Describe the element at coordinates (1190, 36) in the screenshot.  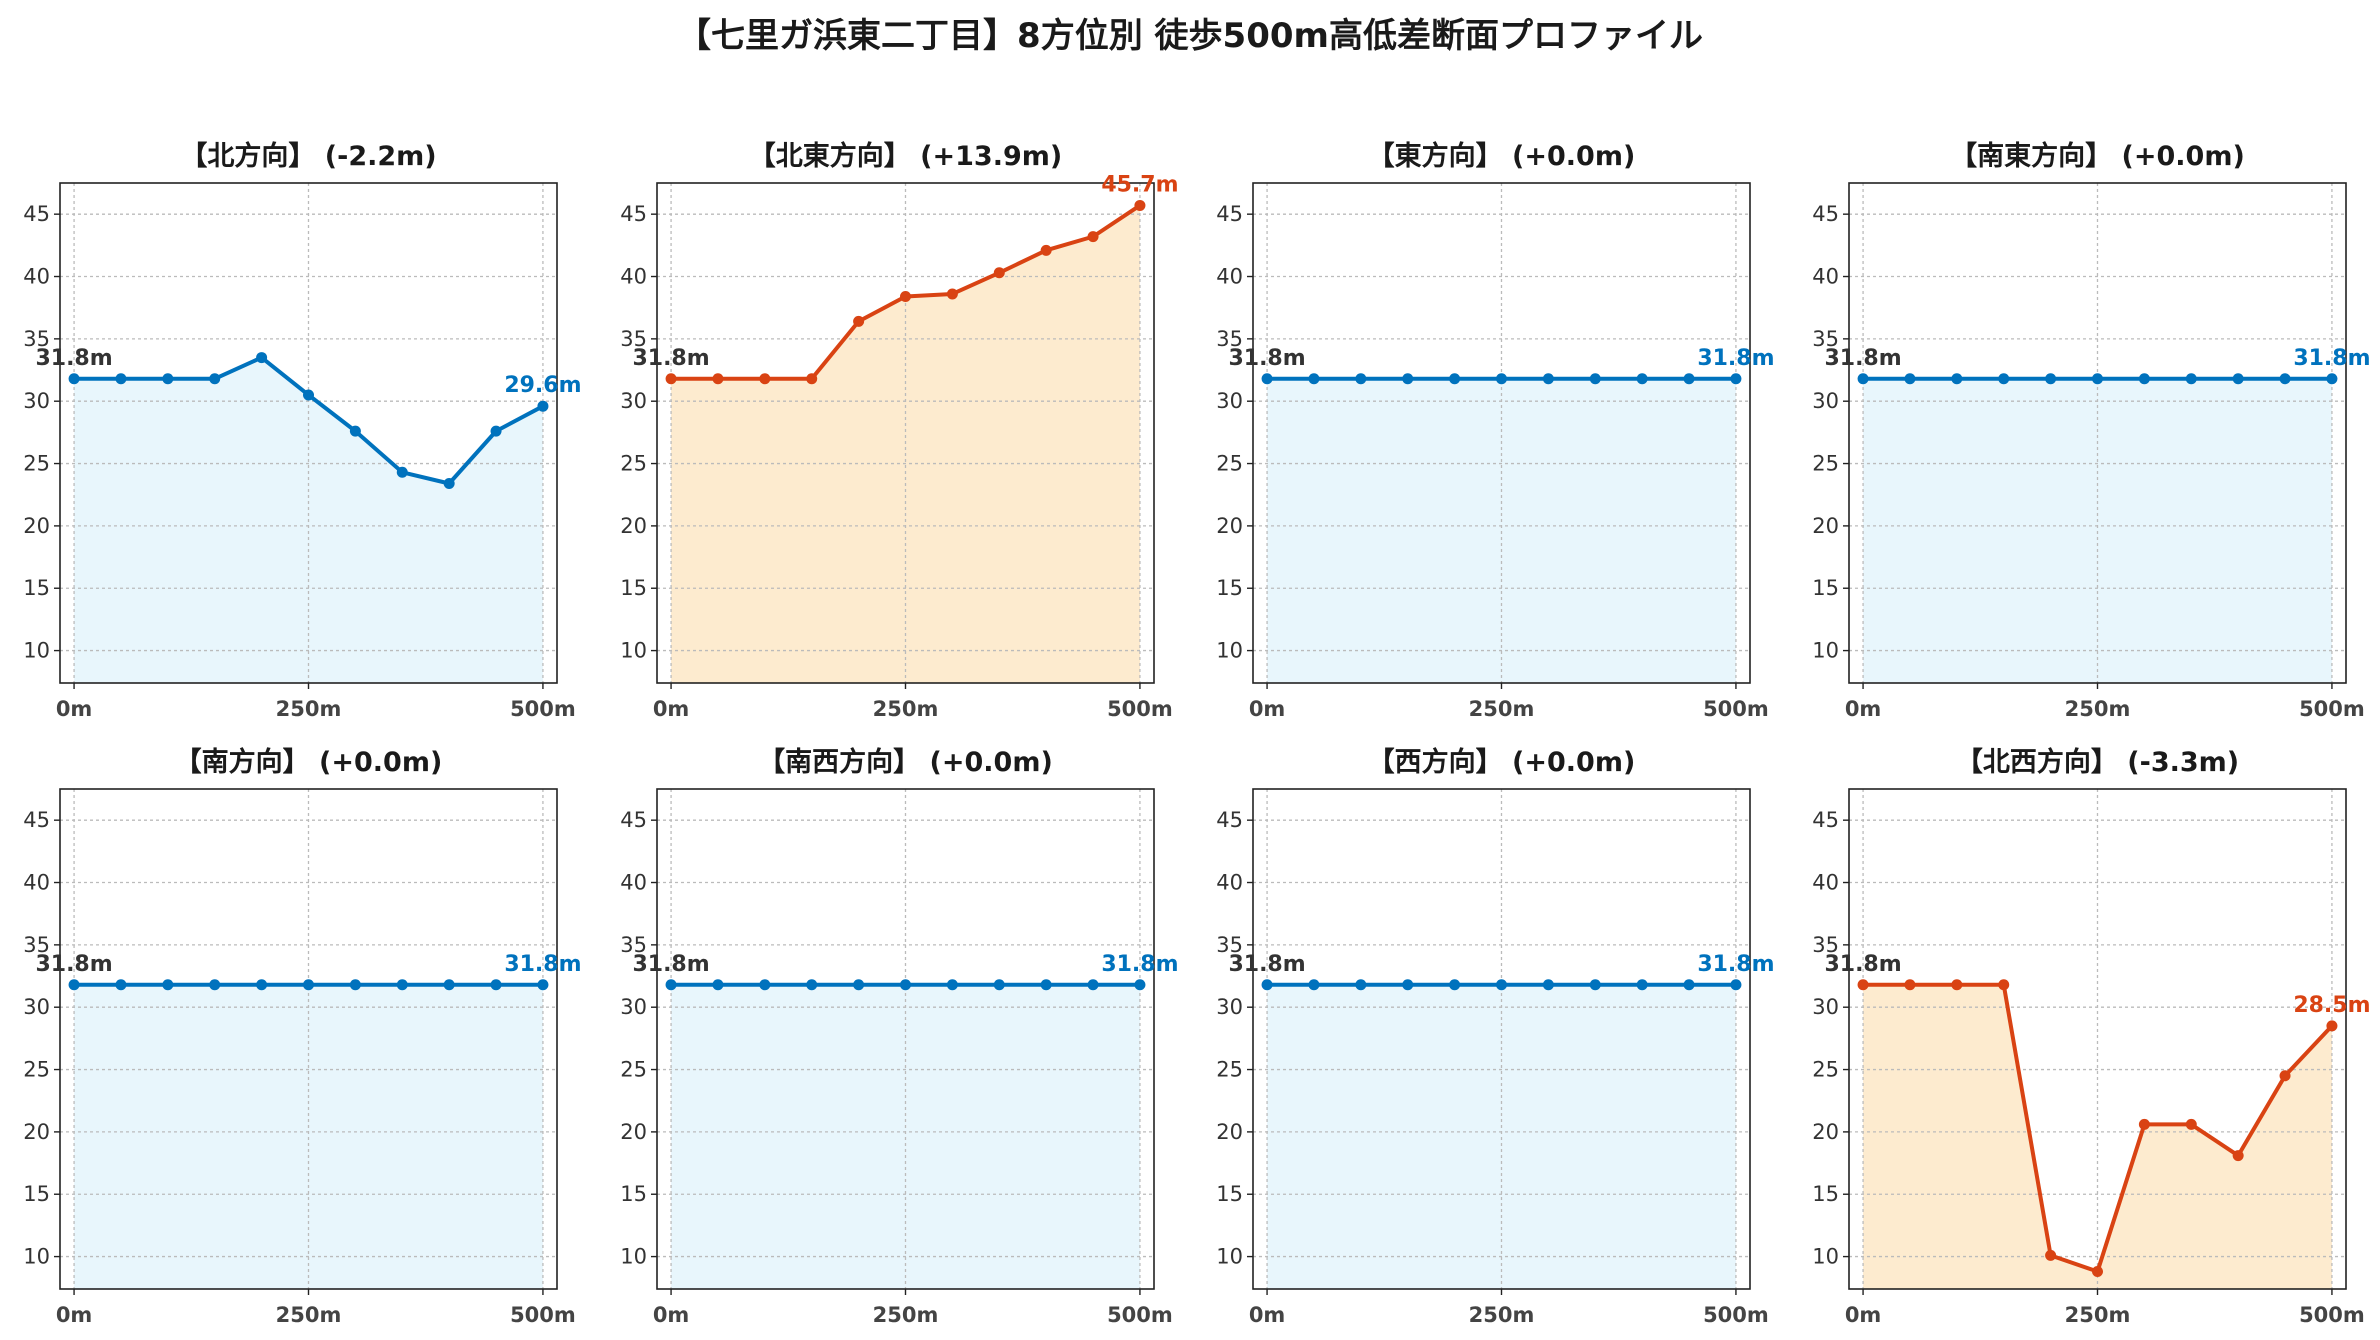
I see `figure-title: 【七里ガ浜東二丁目】8方位別 徒歩500m高低差断面プロファイル` at that location.